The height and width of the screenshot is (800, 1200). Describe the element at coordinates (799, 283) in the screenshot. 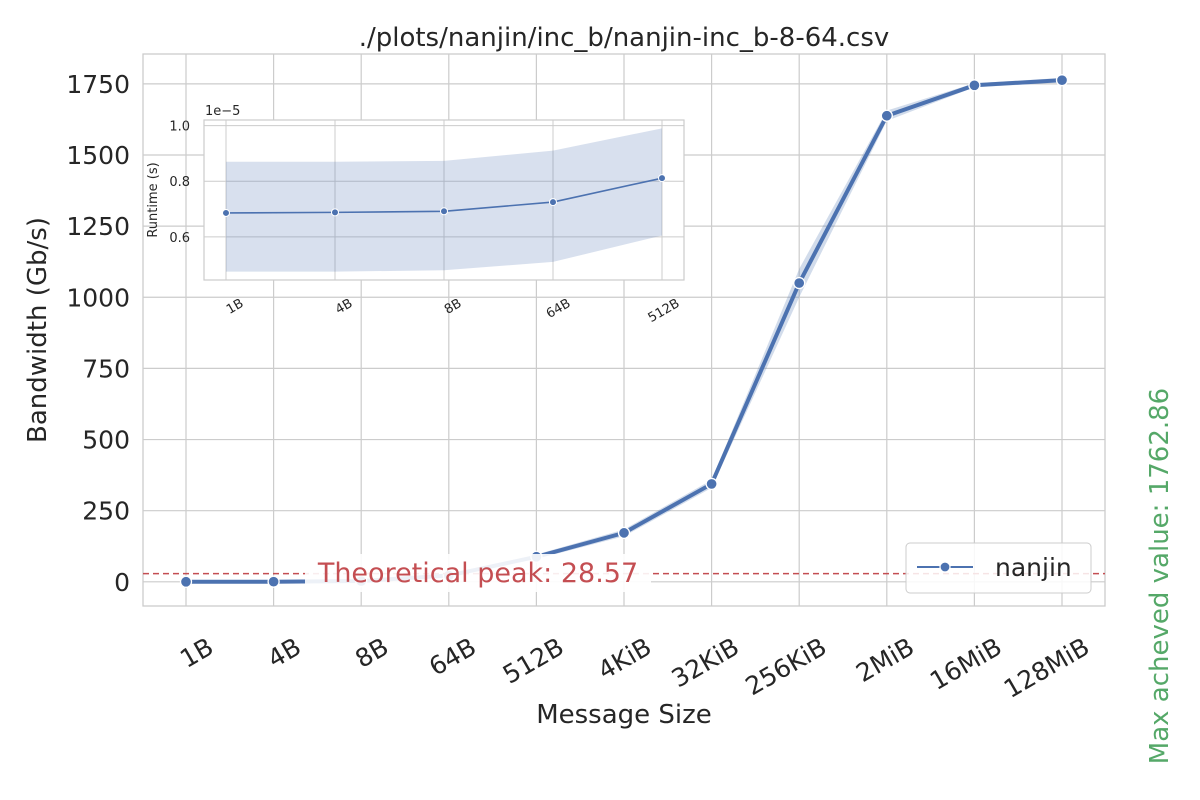

I see `main-data-point-256KiB` at that location.